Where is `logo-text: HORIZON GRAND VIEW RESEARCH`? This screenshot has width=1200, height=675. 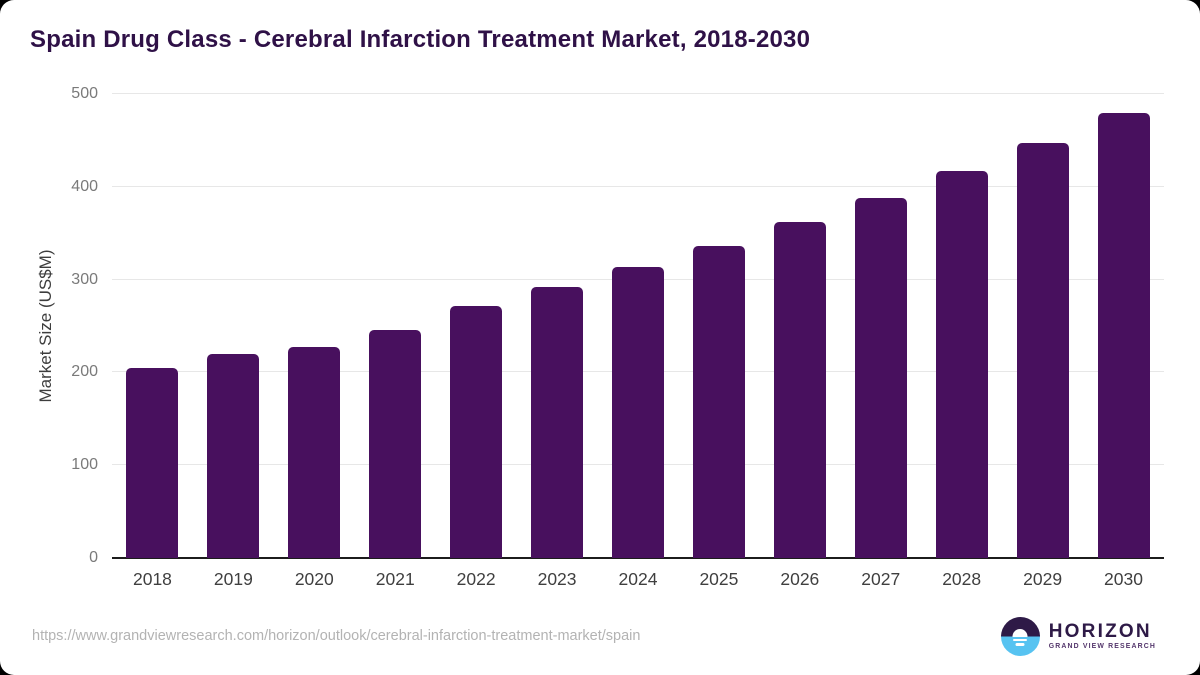
logo-text: HORIZON GRAND VIEW RESEARCH is located at coordinates (1102, 636).